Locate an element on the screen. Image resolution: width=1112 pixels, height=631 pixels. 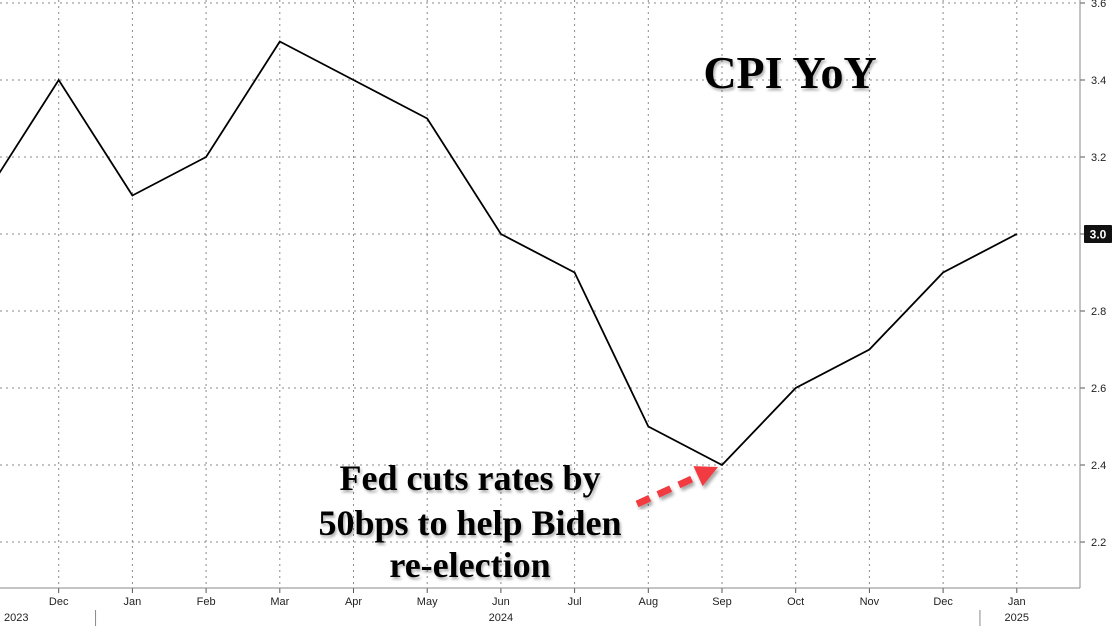
x-tick-label: Jun is located at coordinates (501, 602).